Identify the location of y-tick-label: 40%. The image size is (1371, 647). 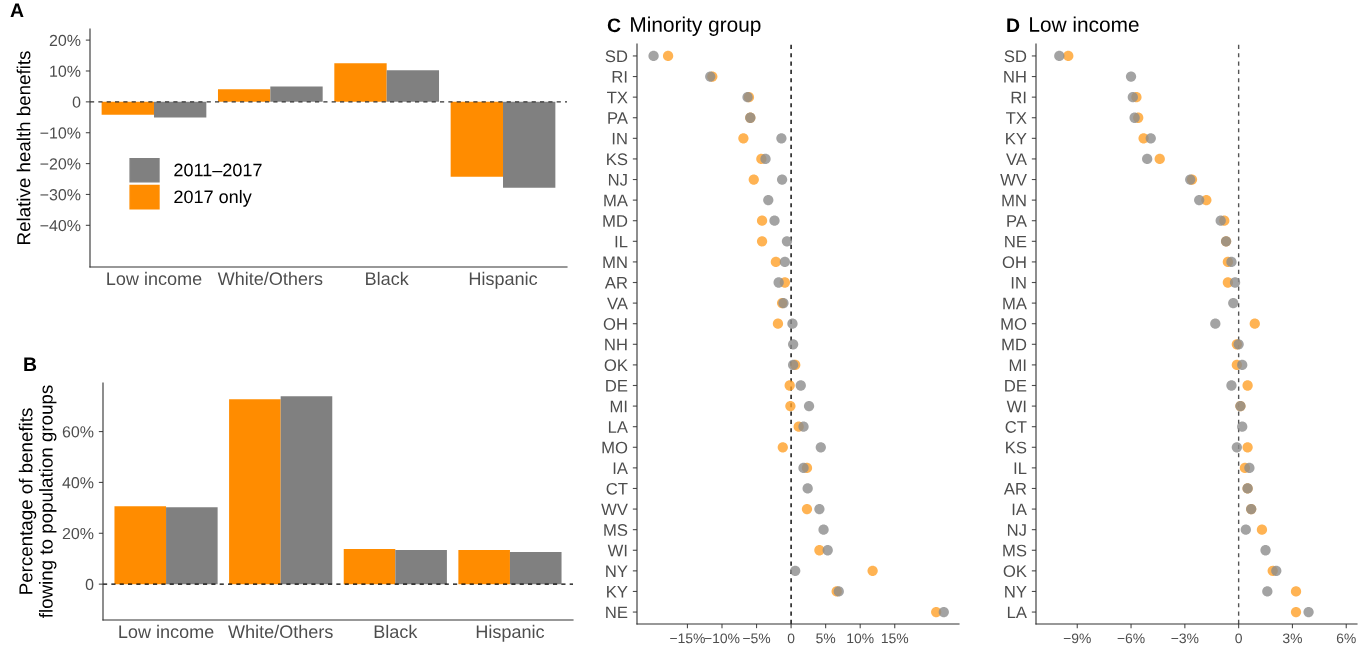
(78, 483).